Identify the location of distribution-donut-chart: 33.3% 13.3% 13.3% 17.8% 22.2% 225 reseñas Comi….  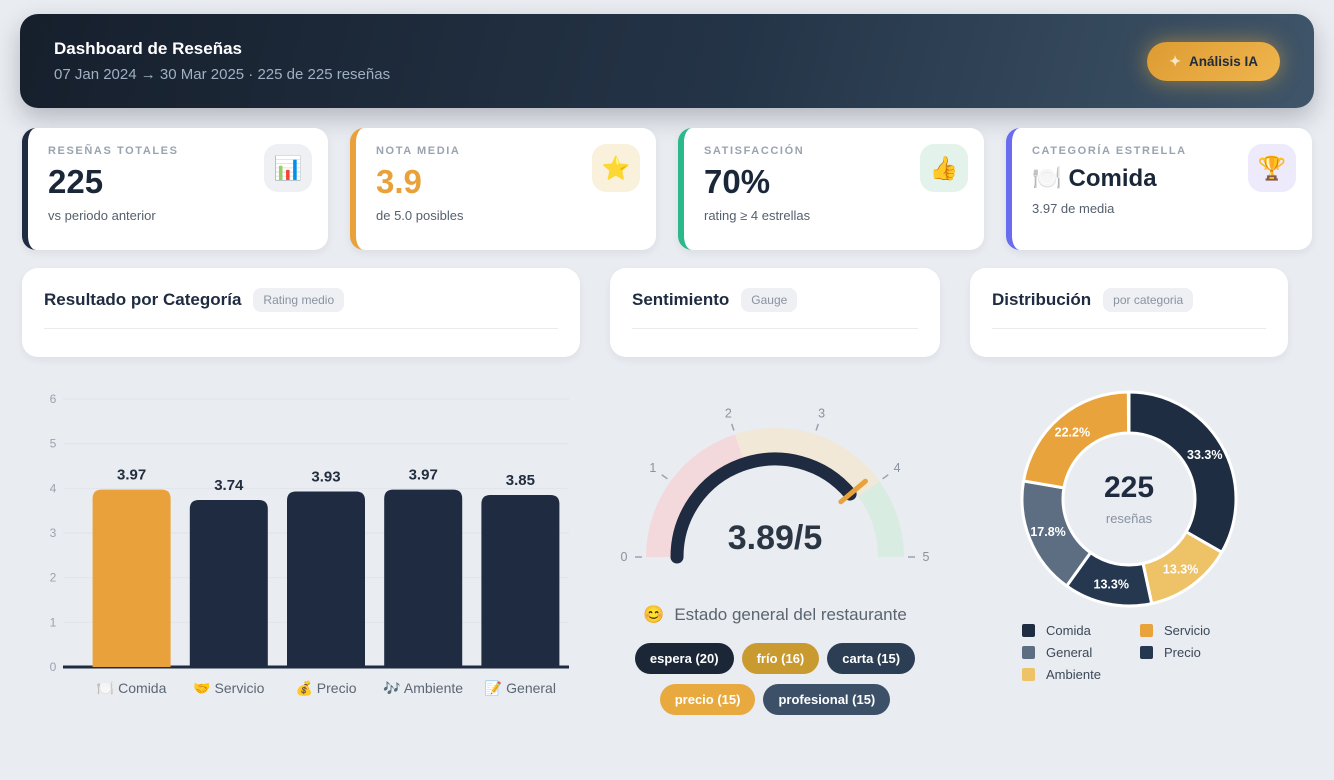
(1129, 548).